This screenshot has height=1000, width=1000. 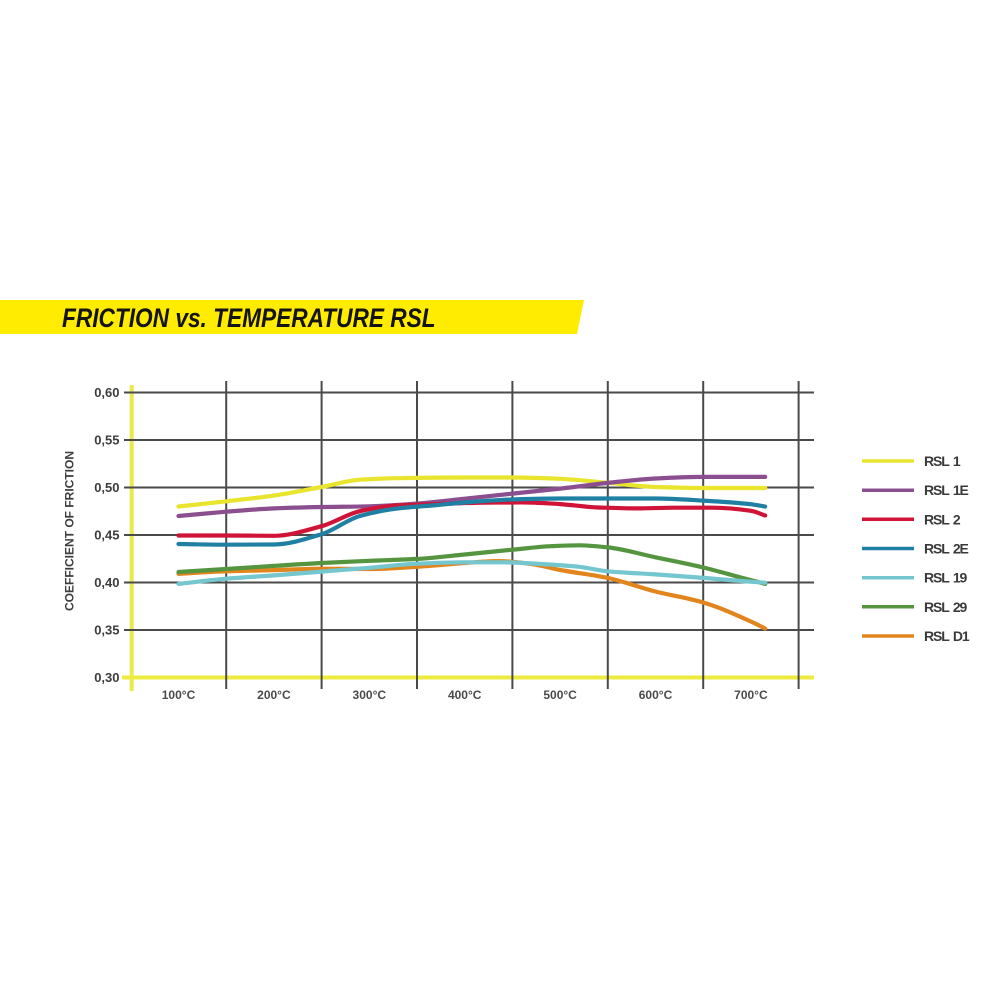 What do you see at coordinates (942, 461) in the screenshot?
I see `svg-text: RSL 1` at bounding box center [942, 461].